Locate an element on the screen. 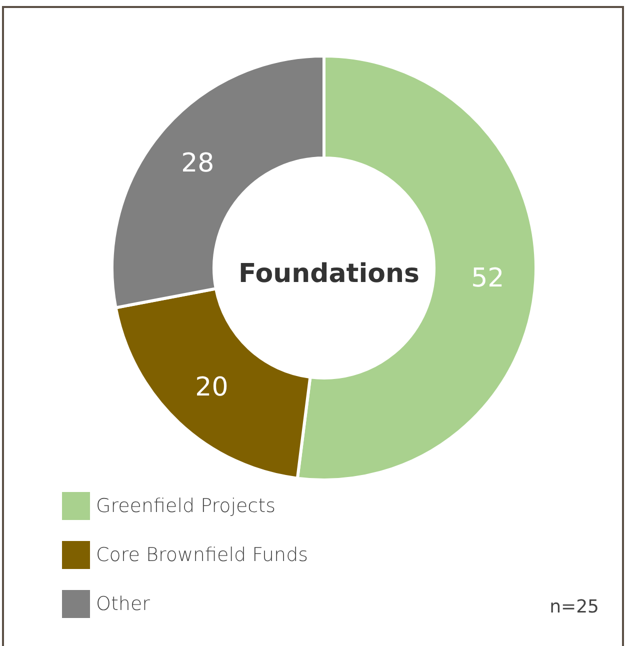 The width and height of the screenshot is (629, 646). data-label: 20 is located at coordinates (211, 387).